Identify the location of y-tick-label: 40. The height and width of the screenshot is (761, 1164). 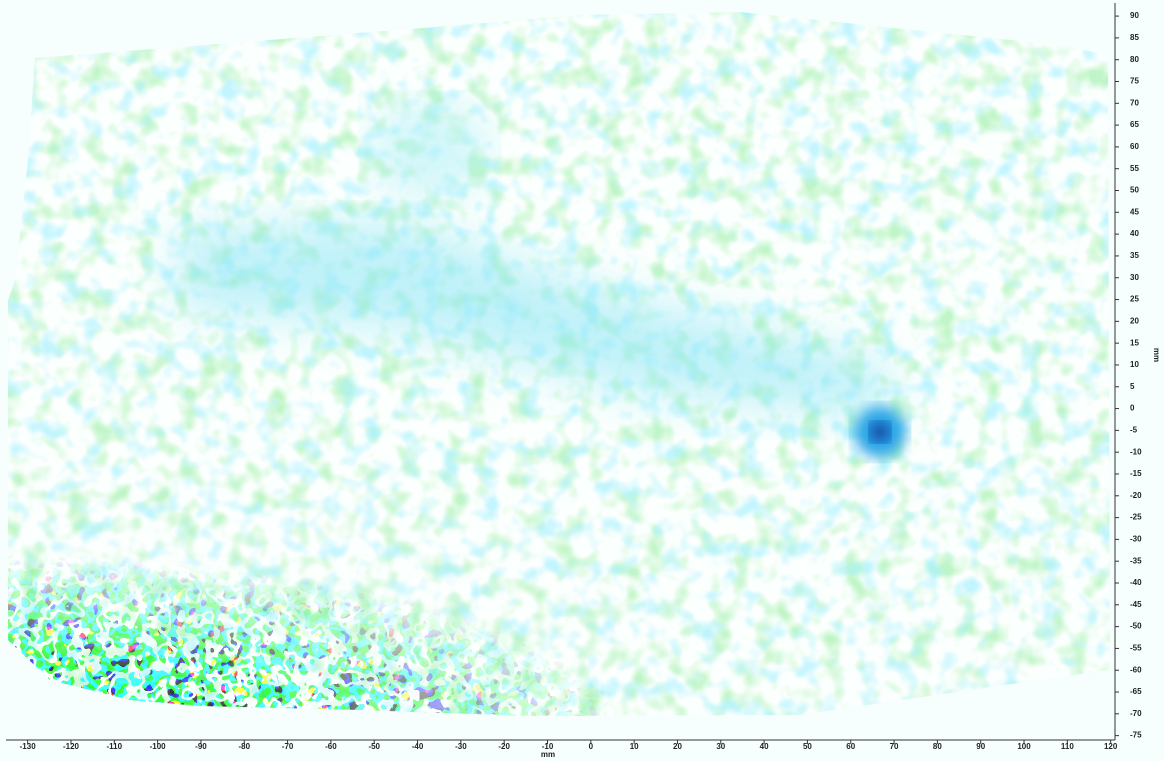
(1134, 233).